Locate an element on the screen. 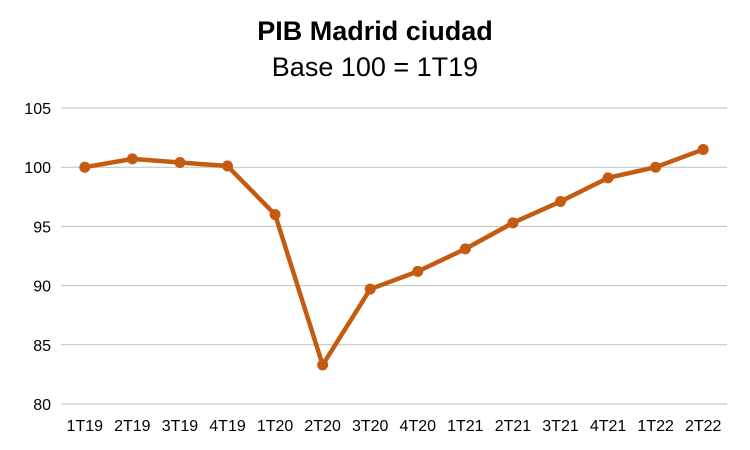 The height and width of the screenshot is (450, 750). y-tick-label: 105 is located at coordinates (37, 109).